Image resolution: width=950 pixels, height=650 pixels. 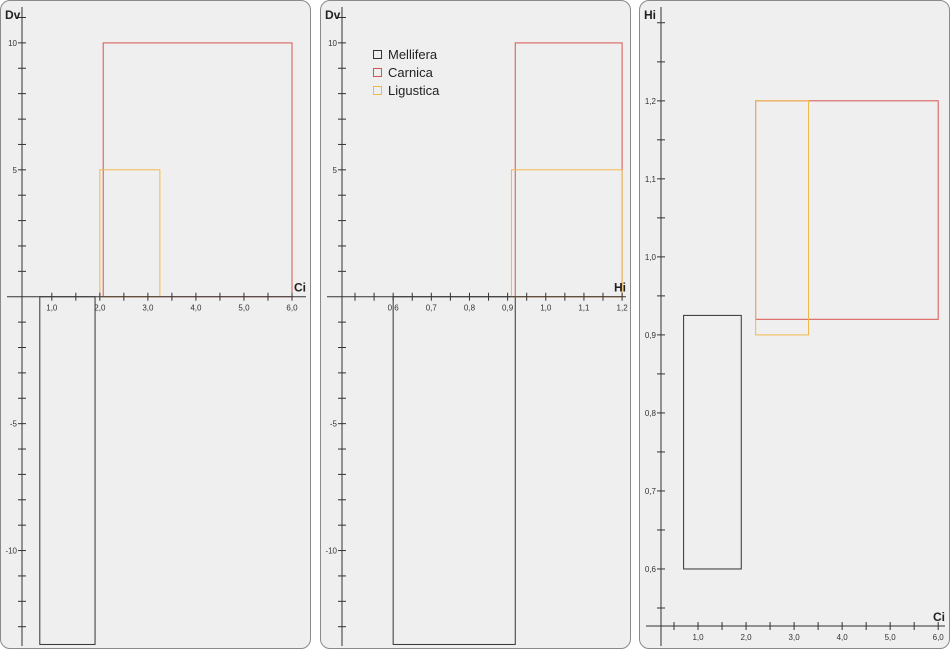 I want to click on y-tick-label: 1,0, so click(x=651, y=257).